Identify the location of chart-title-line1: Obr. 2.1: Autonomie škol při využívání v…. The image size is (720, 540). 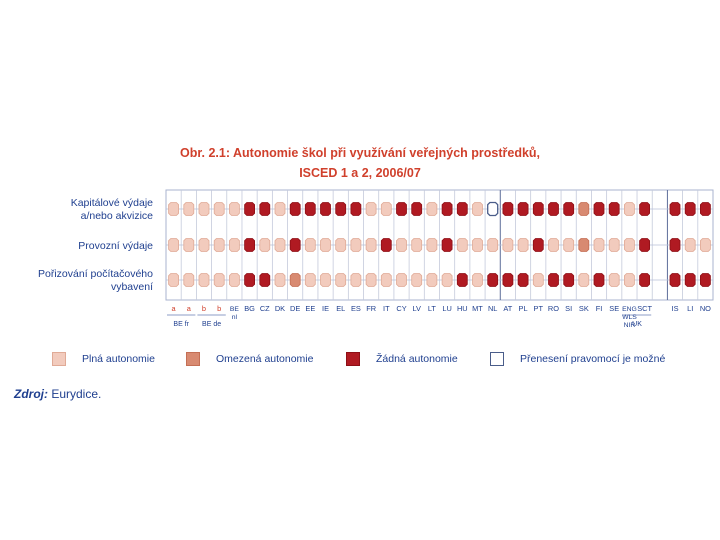
(360, 153).